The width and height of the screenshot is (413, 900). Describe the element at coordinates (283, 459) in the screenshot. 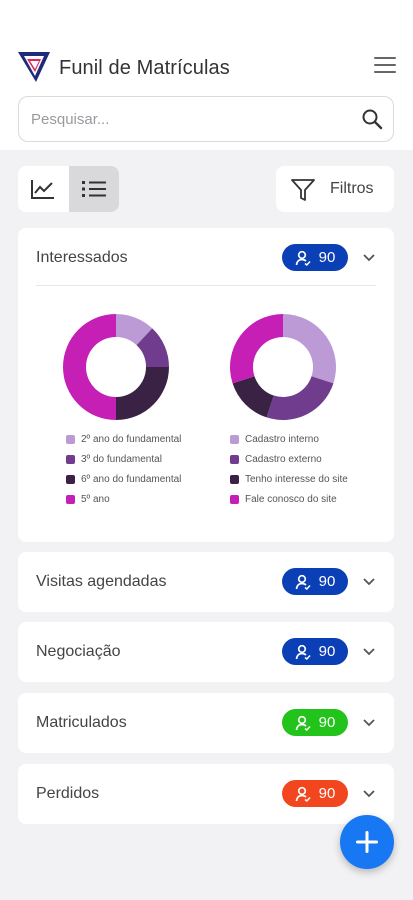

I see `legend-label: Cadastro externo` at that location.